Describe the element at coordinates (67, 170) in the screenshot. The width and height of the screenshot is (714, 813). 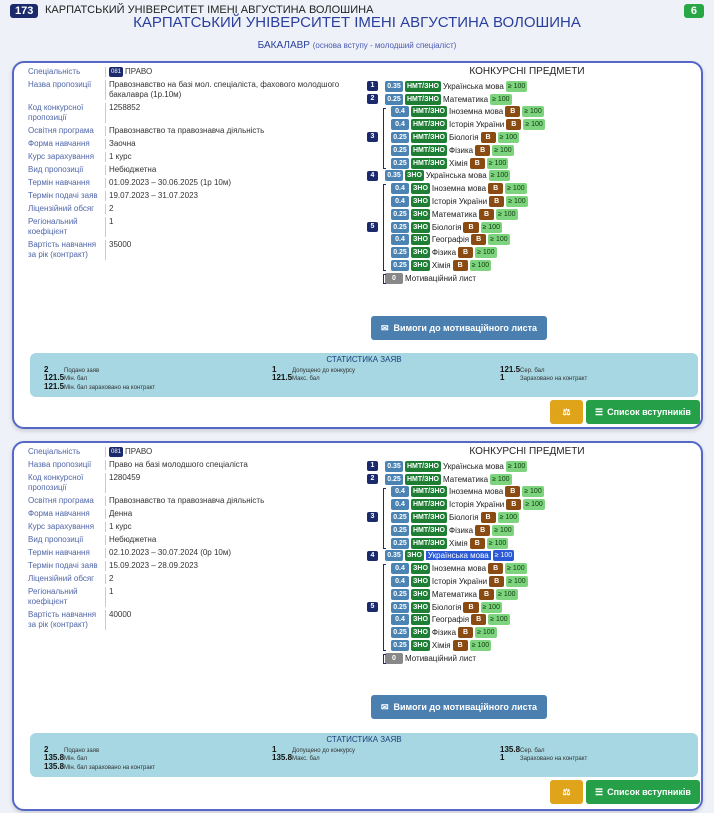
I see `detail-label: Вид пропозиції` at that location.